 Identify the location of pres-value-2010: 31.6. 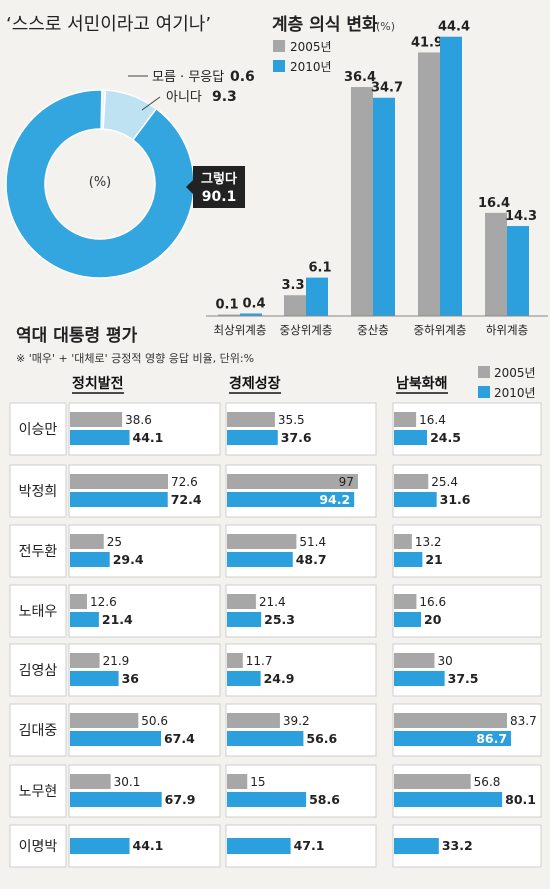
(455, 499).